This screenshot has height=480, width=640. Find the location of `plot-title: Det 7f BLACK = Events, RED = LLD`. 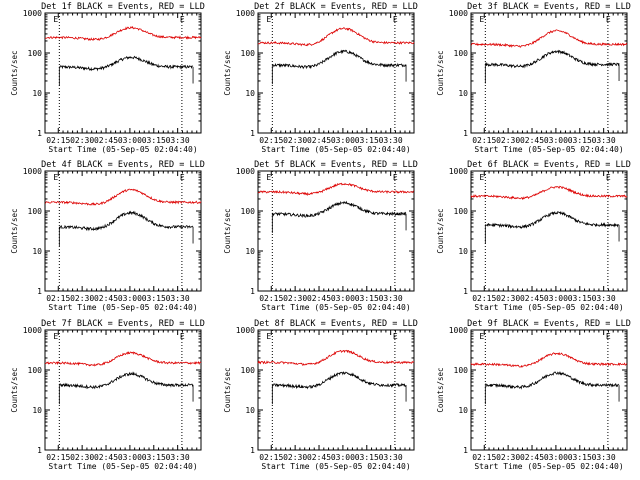

plot-title: Det 7f BLACK = Events, RED = LLD is located at coordinates (123, 324).